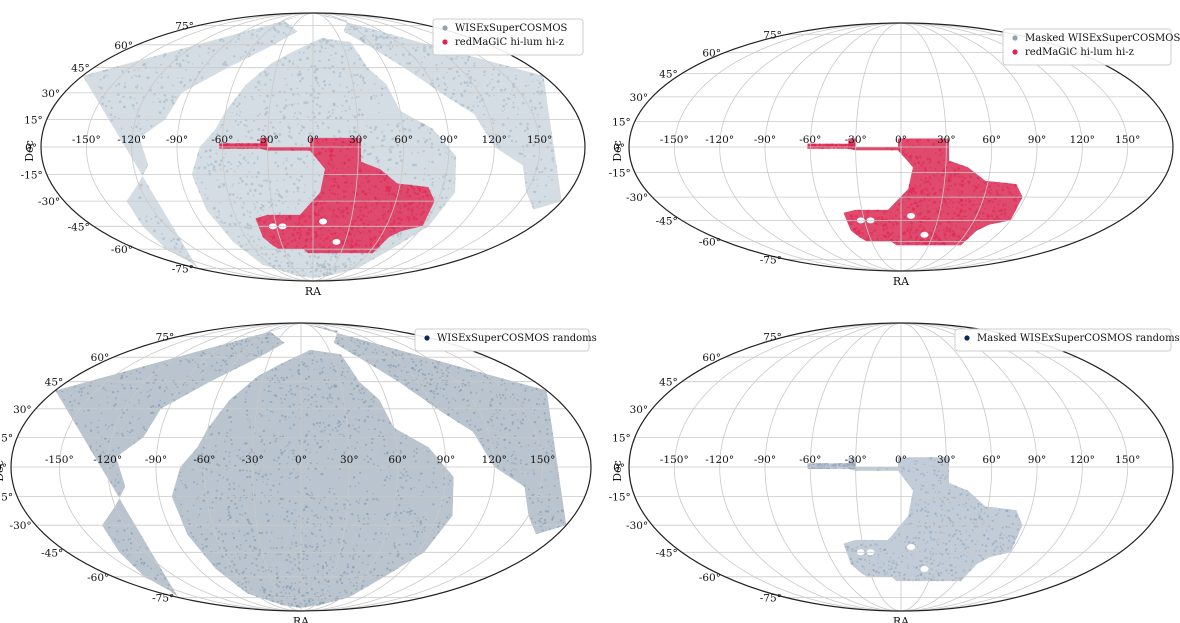 This screenshot has height=623, width=1180. Describe the element at coordinates (1078, 338) in the screenshot. I see `legend-label: Masked WISExSuperCOSMOS randoms` at that location.